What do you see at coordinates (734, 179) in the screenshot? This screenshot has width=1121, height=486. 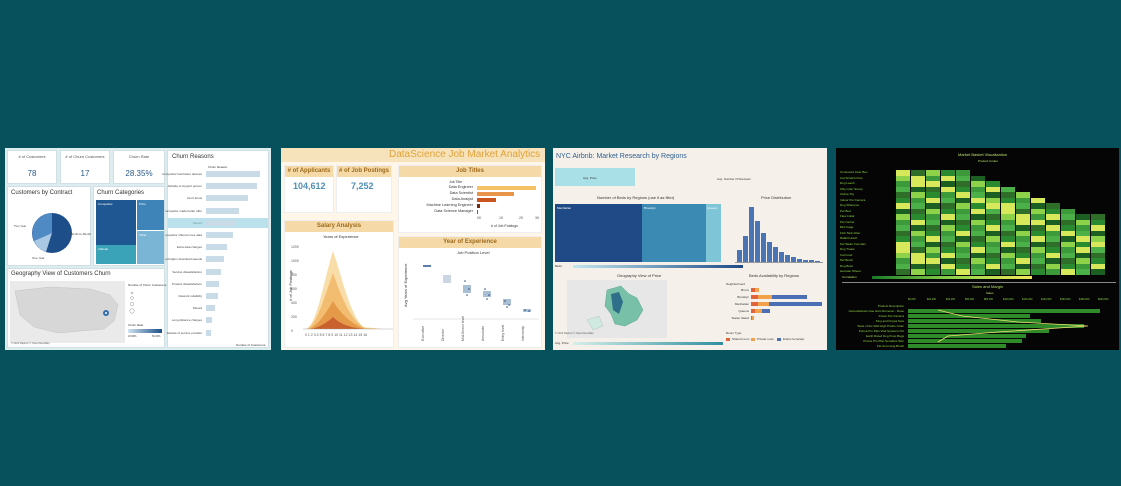 I see `kpi-label: Avg. Number Of Reviews` at bounding box center [734, 179].